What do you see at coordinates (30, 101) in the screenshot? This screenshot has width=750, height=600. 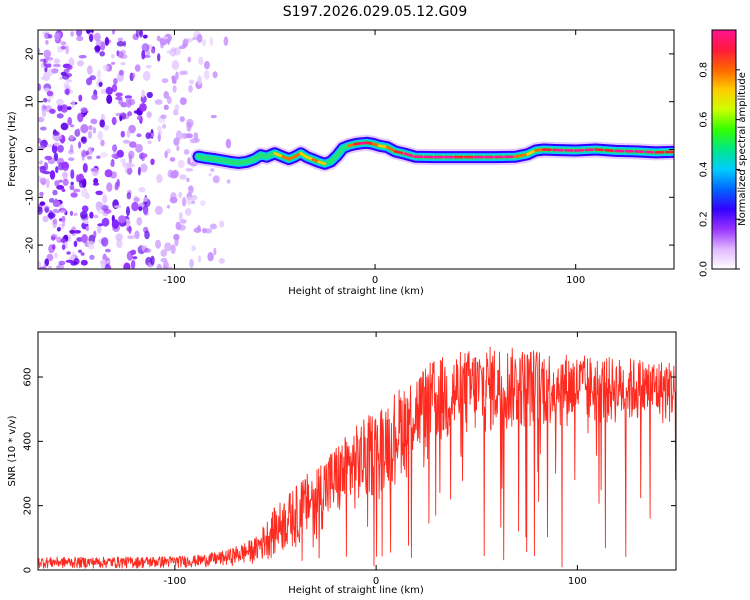 I see `y-tick-label: 10` at bounding box center [30, 101].